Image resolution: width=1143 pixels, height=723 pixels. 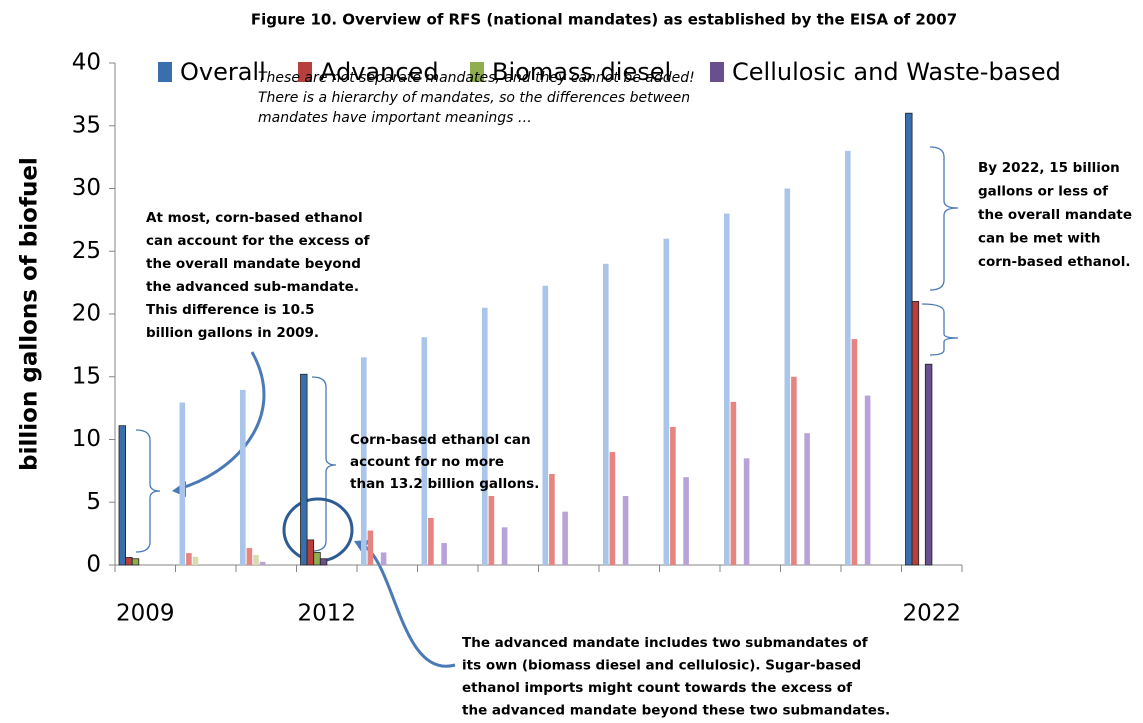 What do you see at coordinates (252, 287) in the screenshot?
I see `annotation: the advanced sub-mandate.` at bounding box center [252, 287].